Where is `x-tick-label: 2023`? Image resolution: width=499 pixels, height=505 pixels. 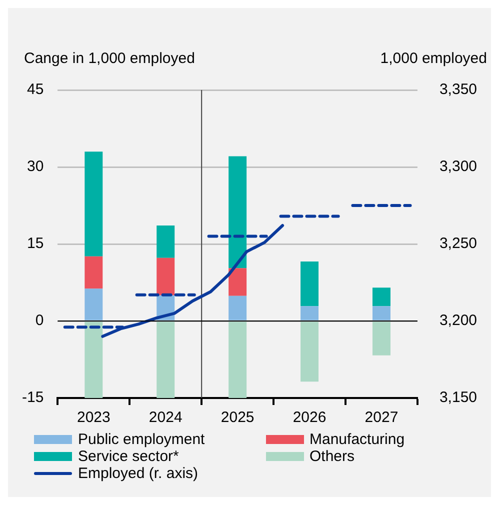
x-tick-label: 2023 is located at coordinates (93, 417).